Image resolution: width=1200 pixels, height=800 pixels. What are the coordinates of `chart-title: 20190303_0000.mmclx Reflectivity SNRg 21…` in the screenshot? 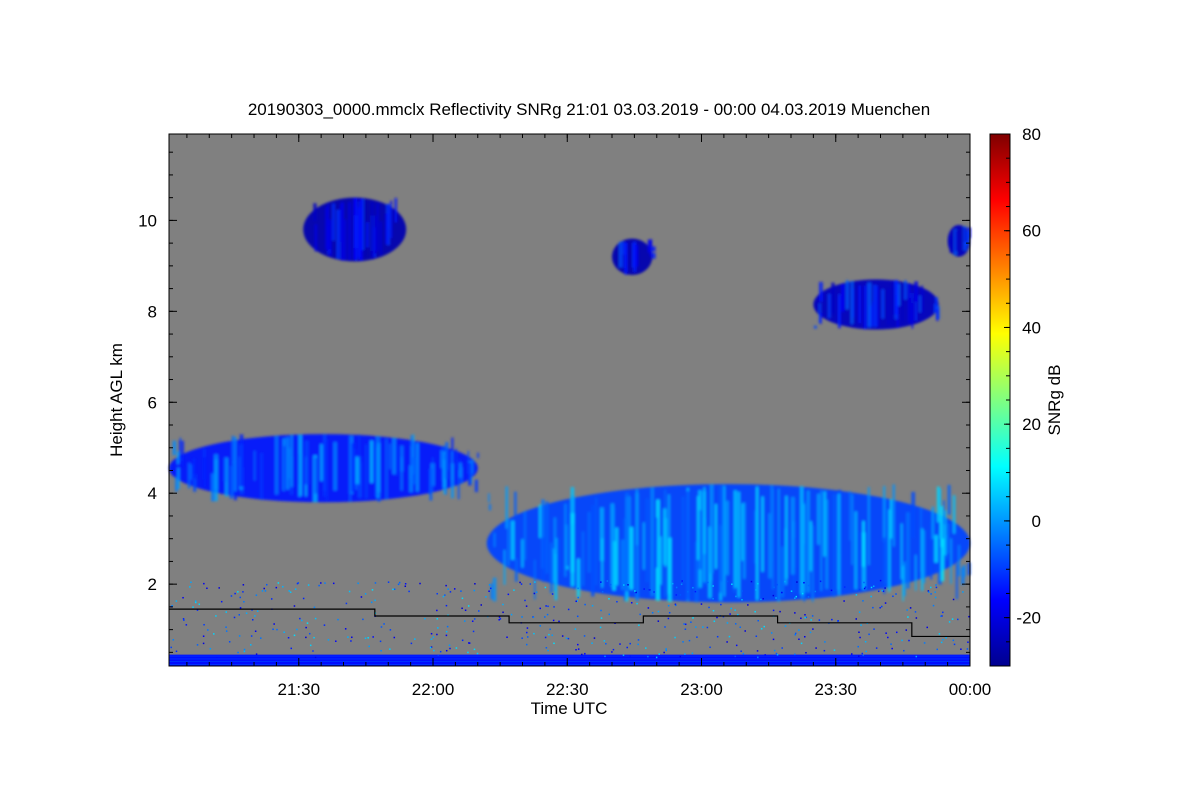 It's located at (589, 109).